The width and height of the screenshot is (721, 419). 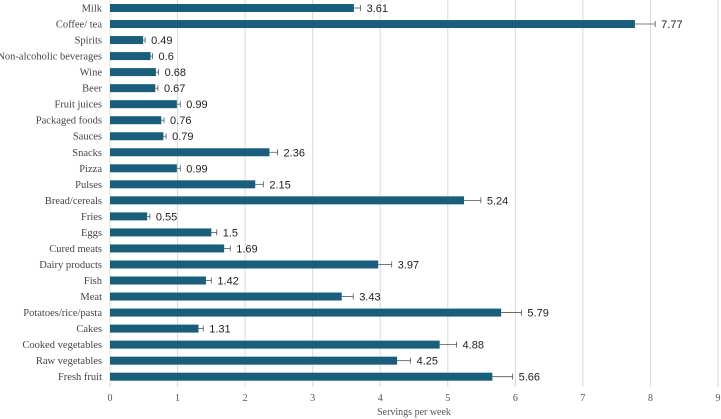 What do you see at coordinates (78, 105) in the screenshot?
I see `category-label: Fruit juices` at bounding box center [78, 105].